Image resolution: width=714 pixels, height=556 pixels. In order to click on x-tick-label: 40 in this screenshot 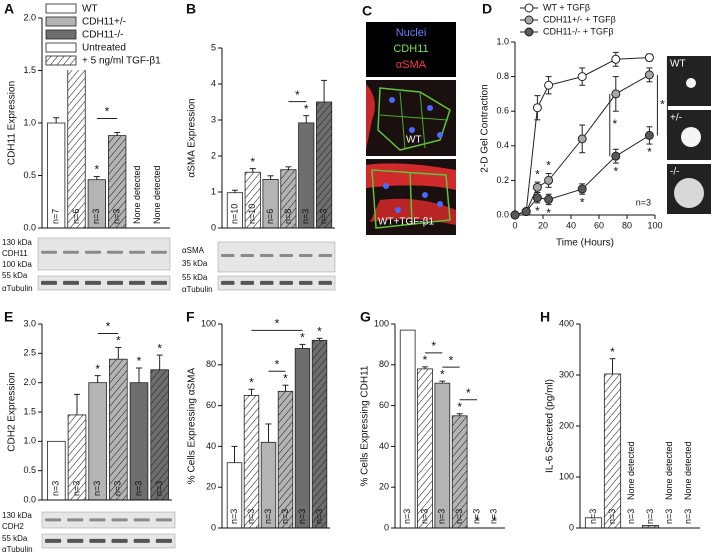, I will do `click(571, 225)`.